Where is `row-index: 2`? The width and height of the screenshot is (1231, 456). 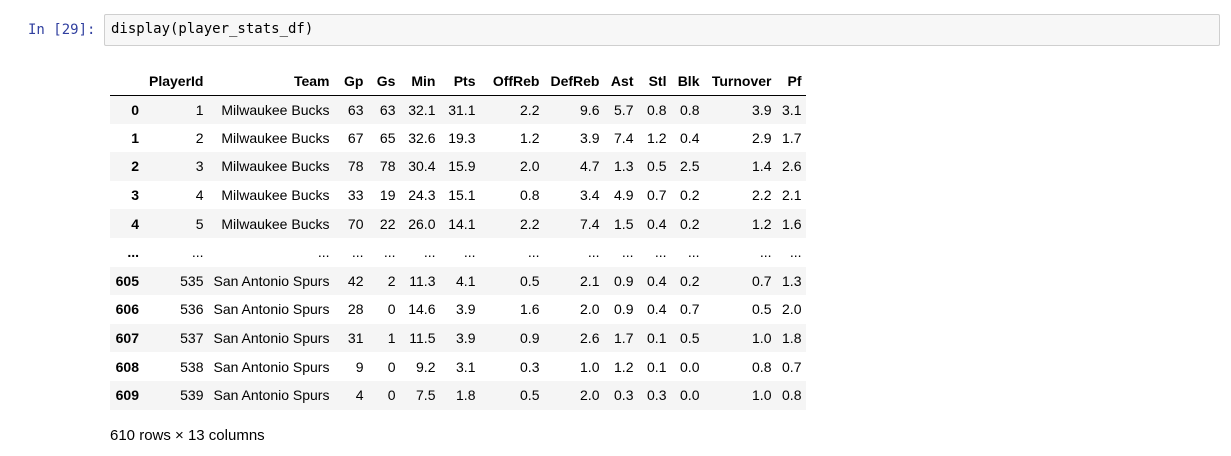
row-index: 2 is located at coordinates (135, 166).